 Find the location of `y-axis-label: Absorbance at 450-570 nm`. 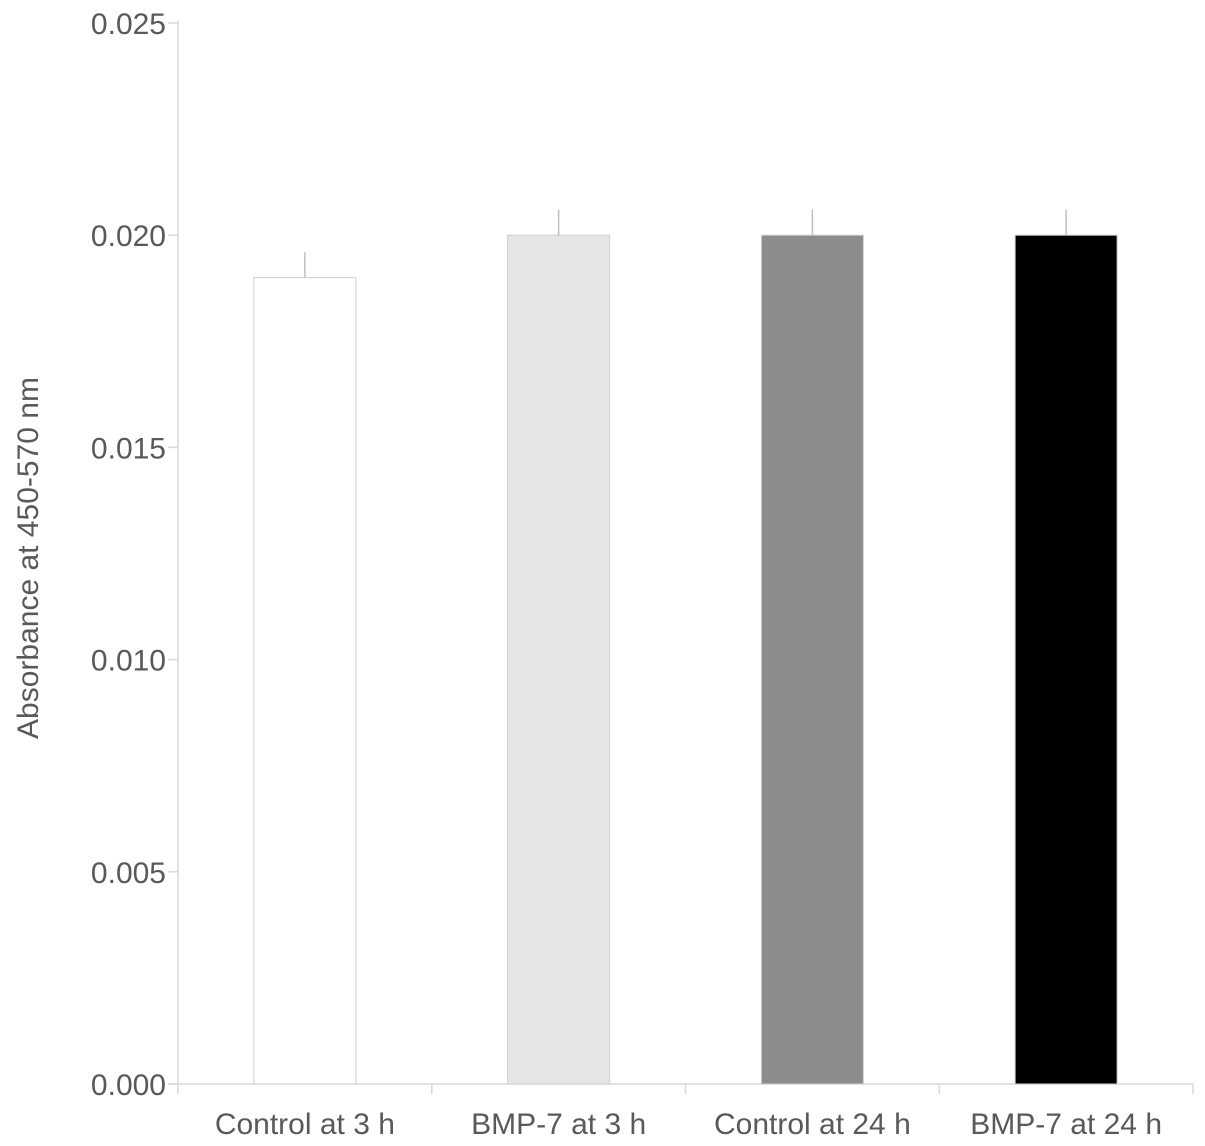

y-axis-label: Absorbance at 450-570 nm is located at coordinates (28, 558).